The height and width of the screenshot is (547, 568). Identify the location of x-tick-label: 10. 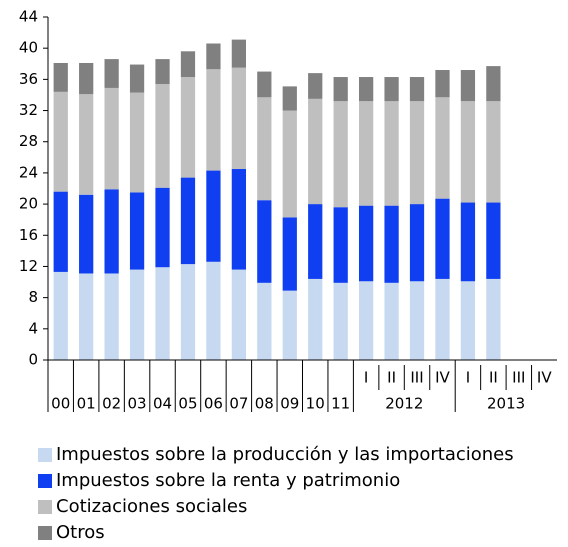
(315, 404).